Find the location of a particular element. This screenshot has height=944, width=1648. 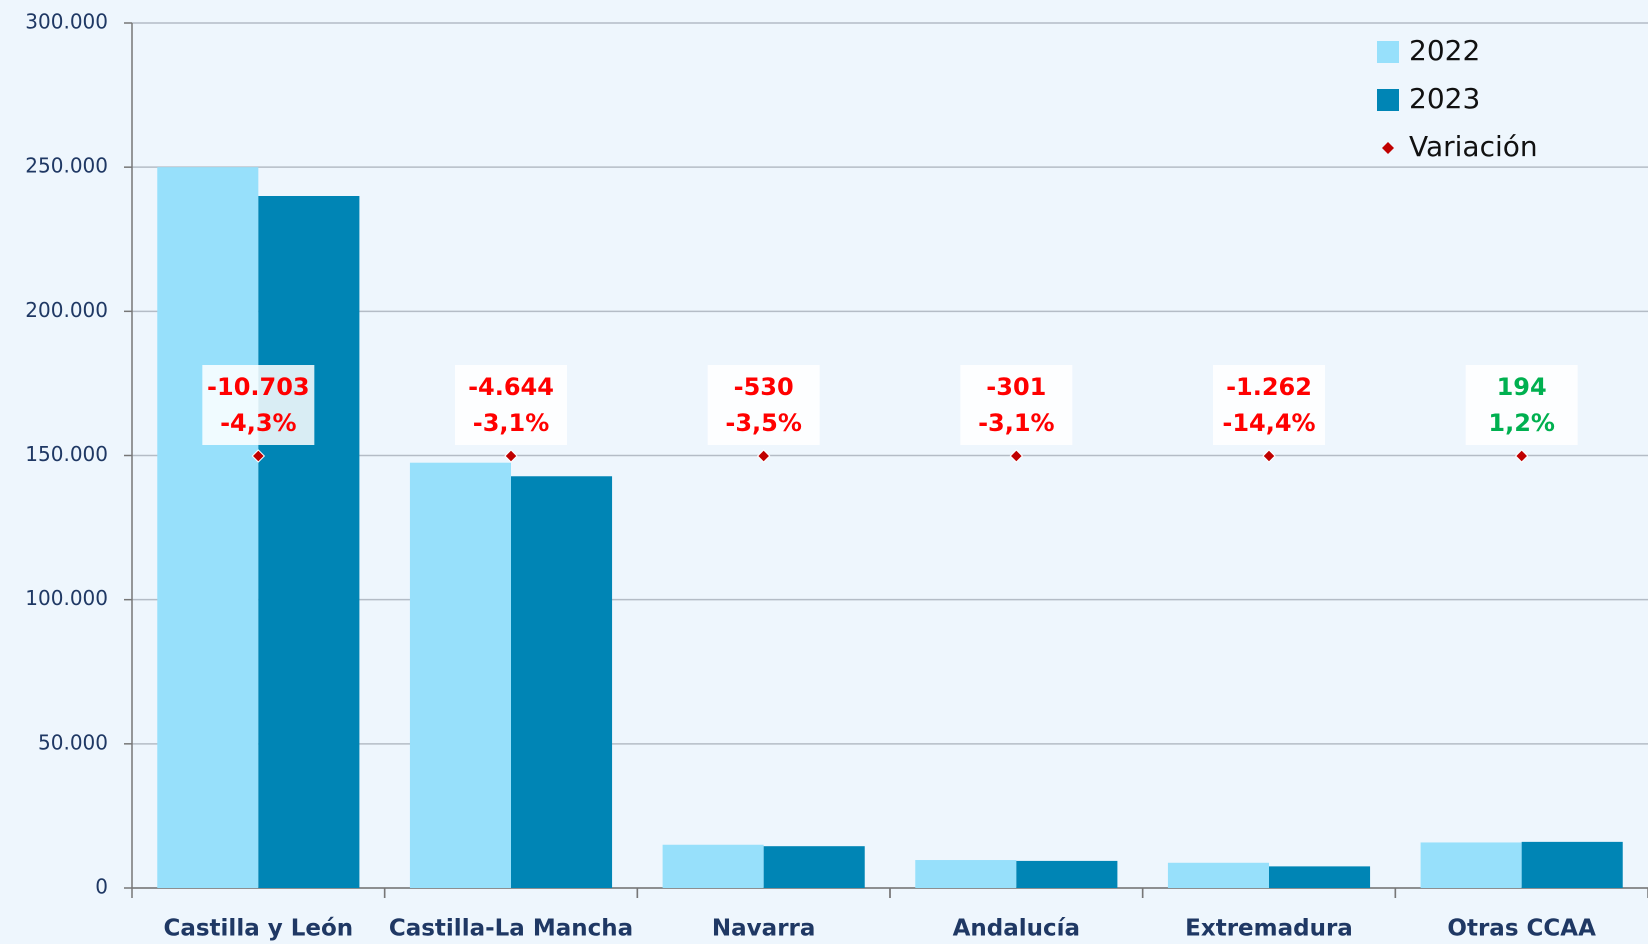

variation-label: -4.644 is located at coordinates (511, 387).